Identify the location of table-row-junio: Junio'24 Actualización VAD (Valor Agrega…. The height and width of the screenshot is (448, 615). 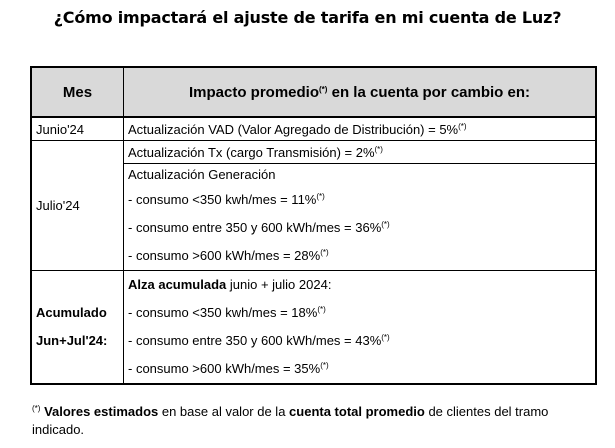
(313, 128).